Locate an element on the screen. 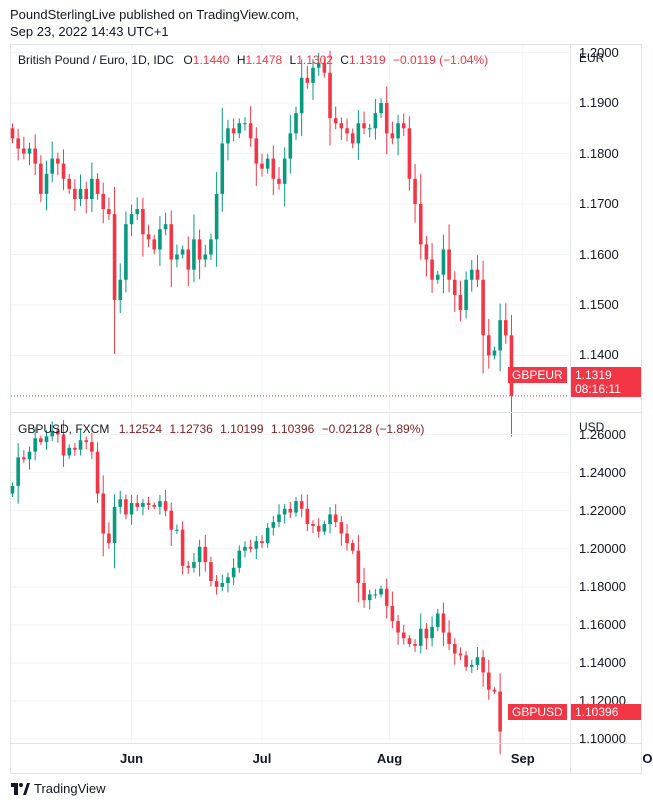 This screenshot has width=653, height=806. gbpeur-symbol: British Pound / Euro, 1D, IDC is located at coordinates (96, 60).